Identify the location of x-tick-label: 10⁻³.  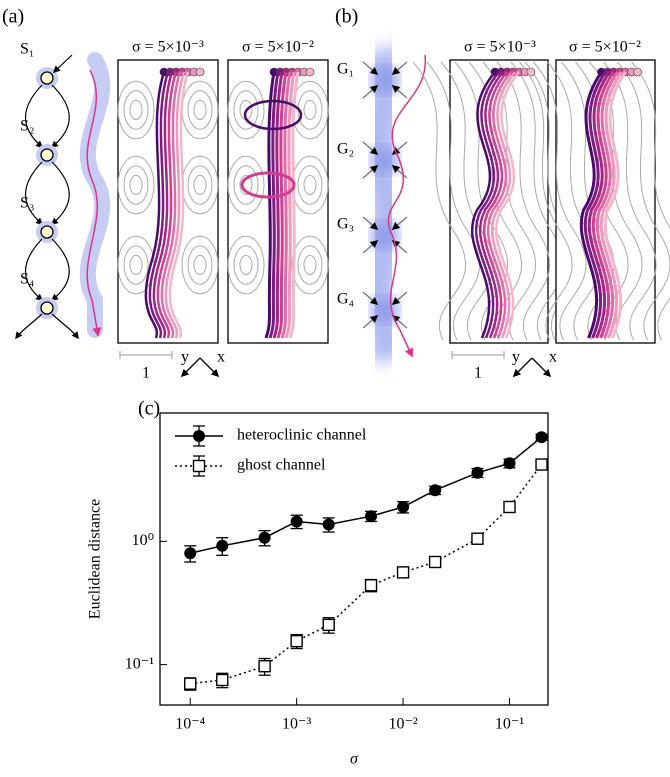
(296, 724).